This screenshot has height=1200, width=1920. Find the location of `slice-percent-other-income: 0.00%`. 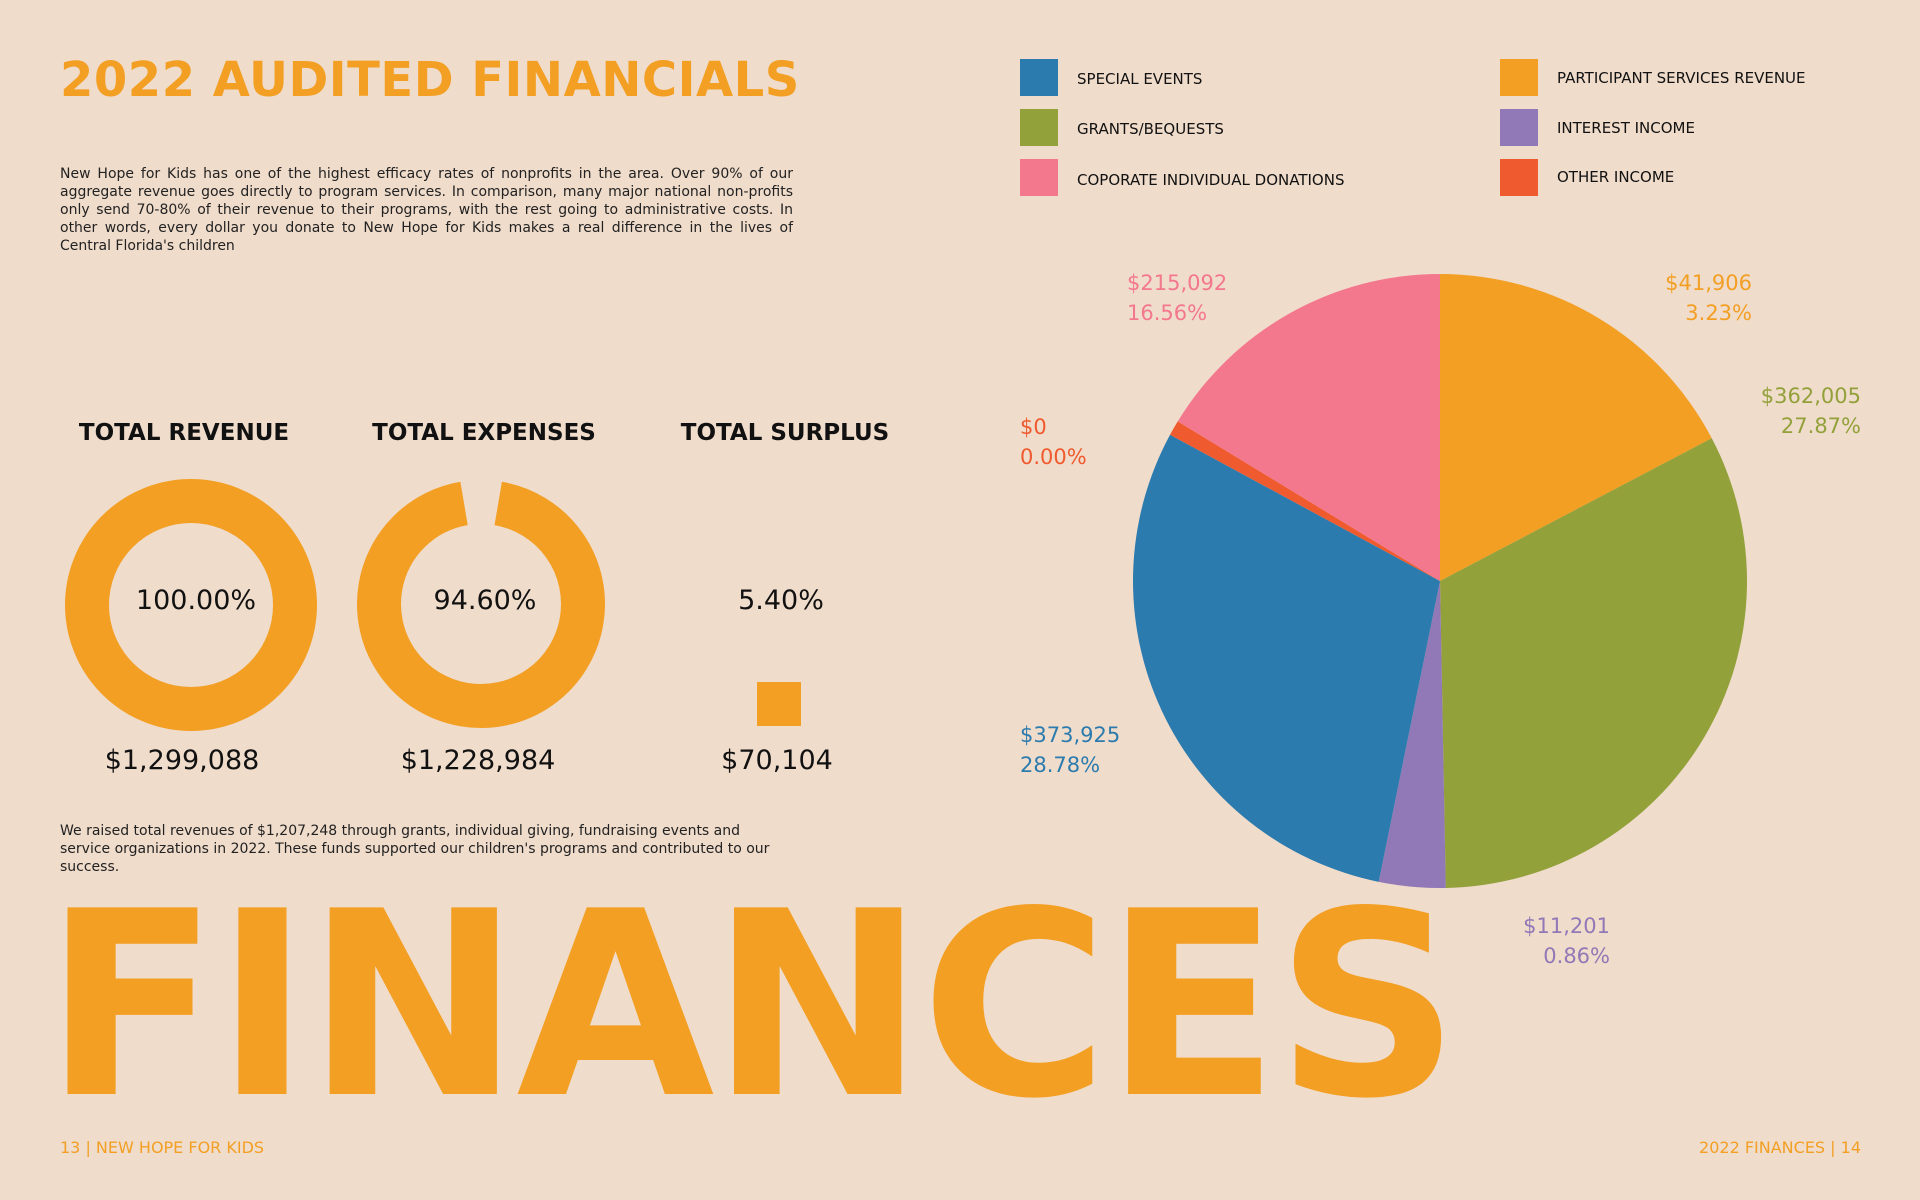

slice-percent-other-income: 0.00% is located at coordinates (1053, 457).